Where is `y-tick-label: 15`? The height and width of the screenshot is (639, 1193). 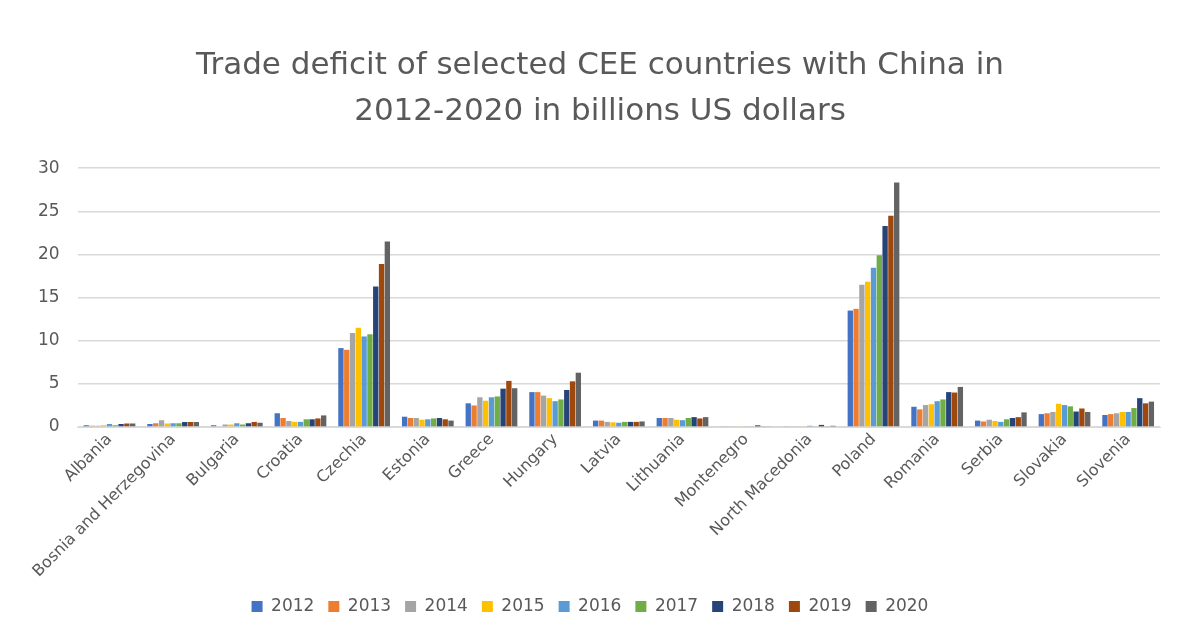 y-tick-label: 15 is located at coordinates (48, 296).